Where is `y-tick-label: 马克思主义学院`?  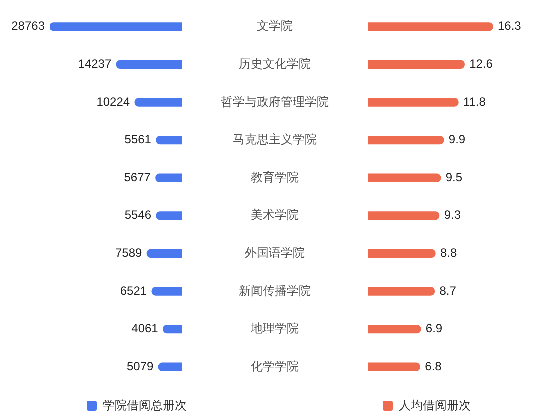 y-tick-label: 马克思主义学院 is located at coordinates (275, 139).